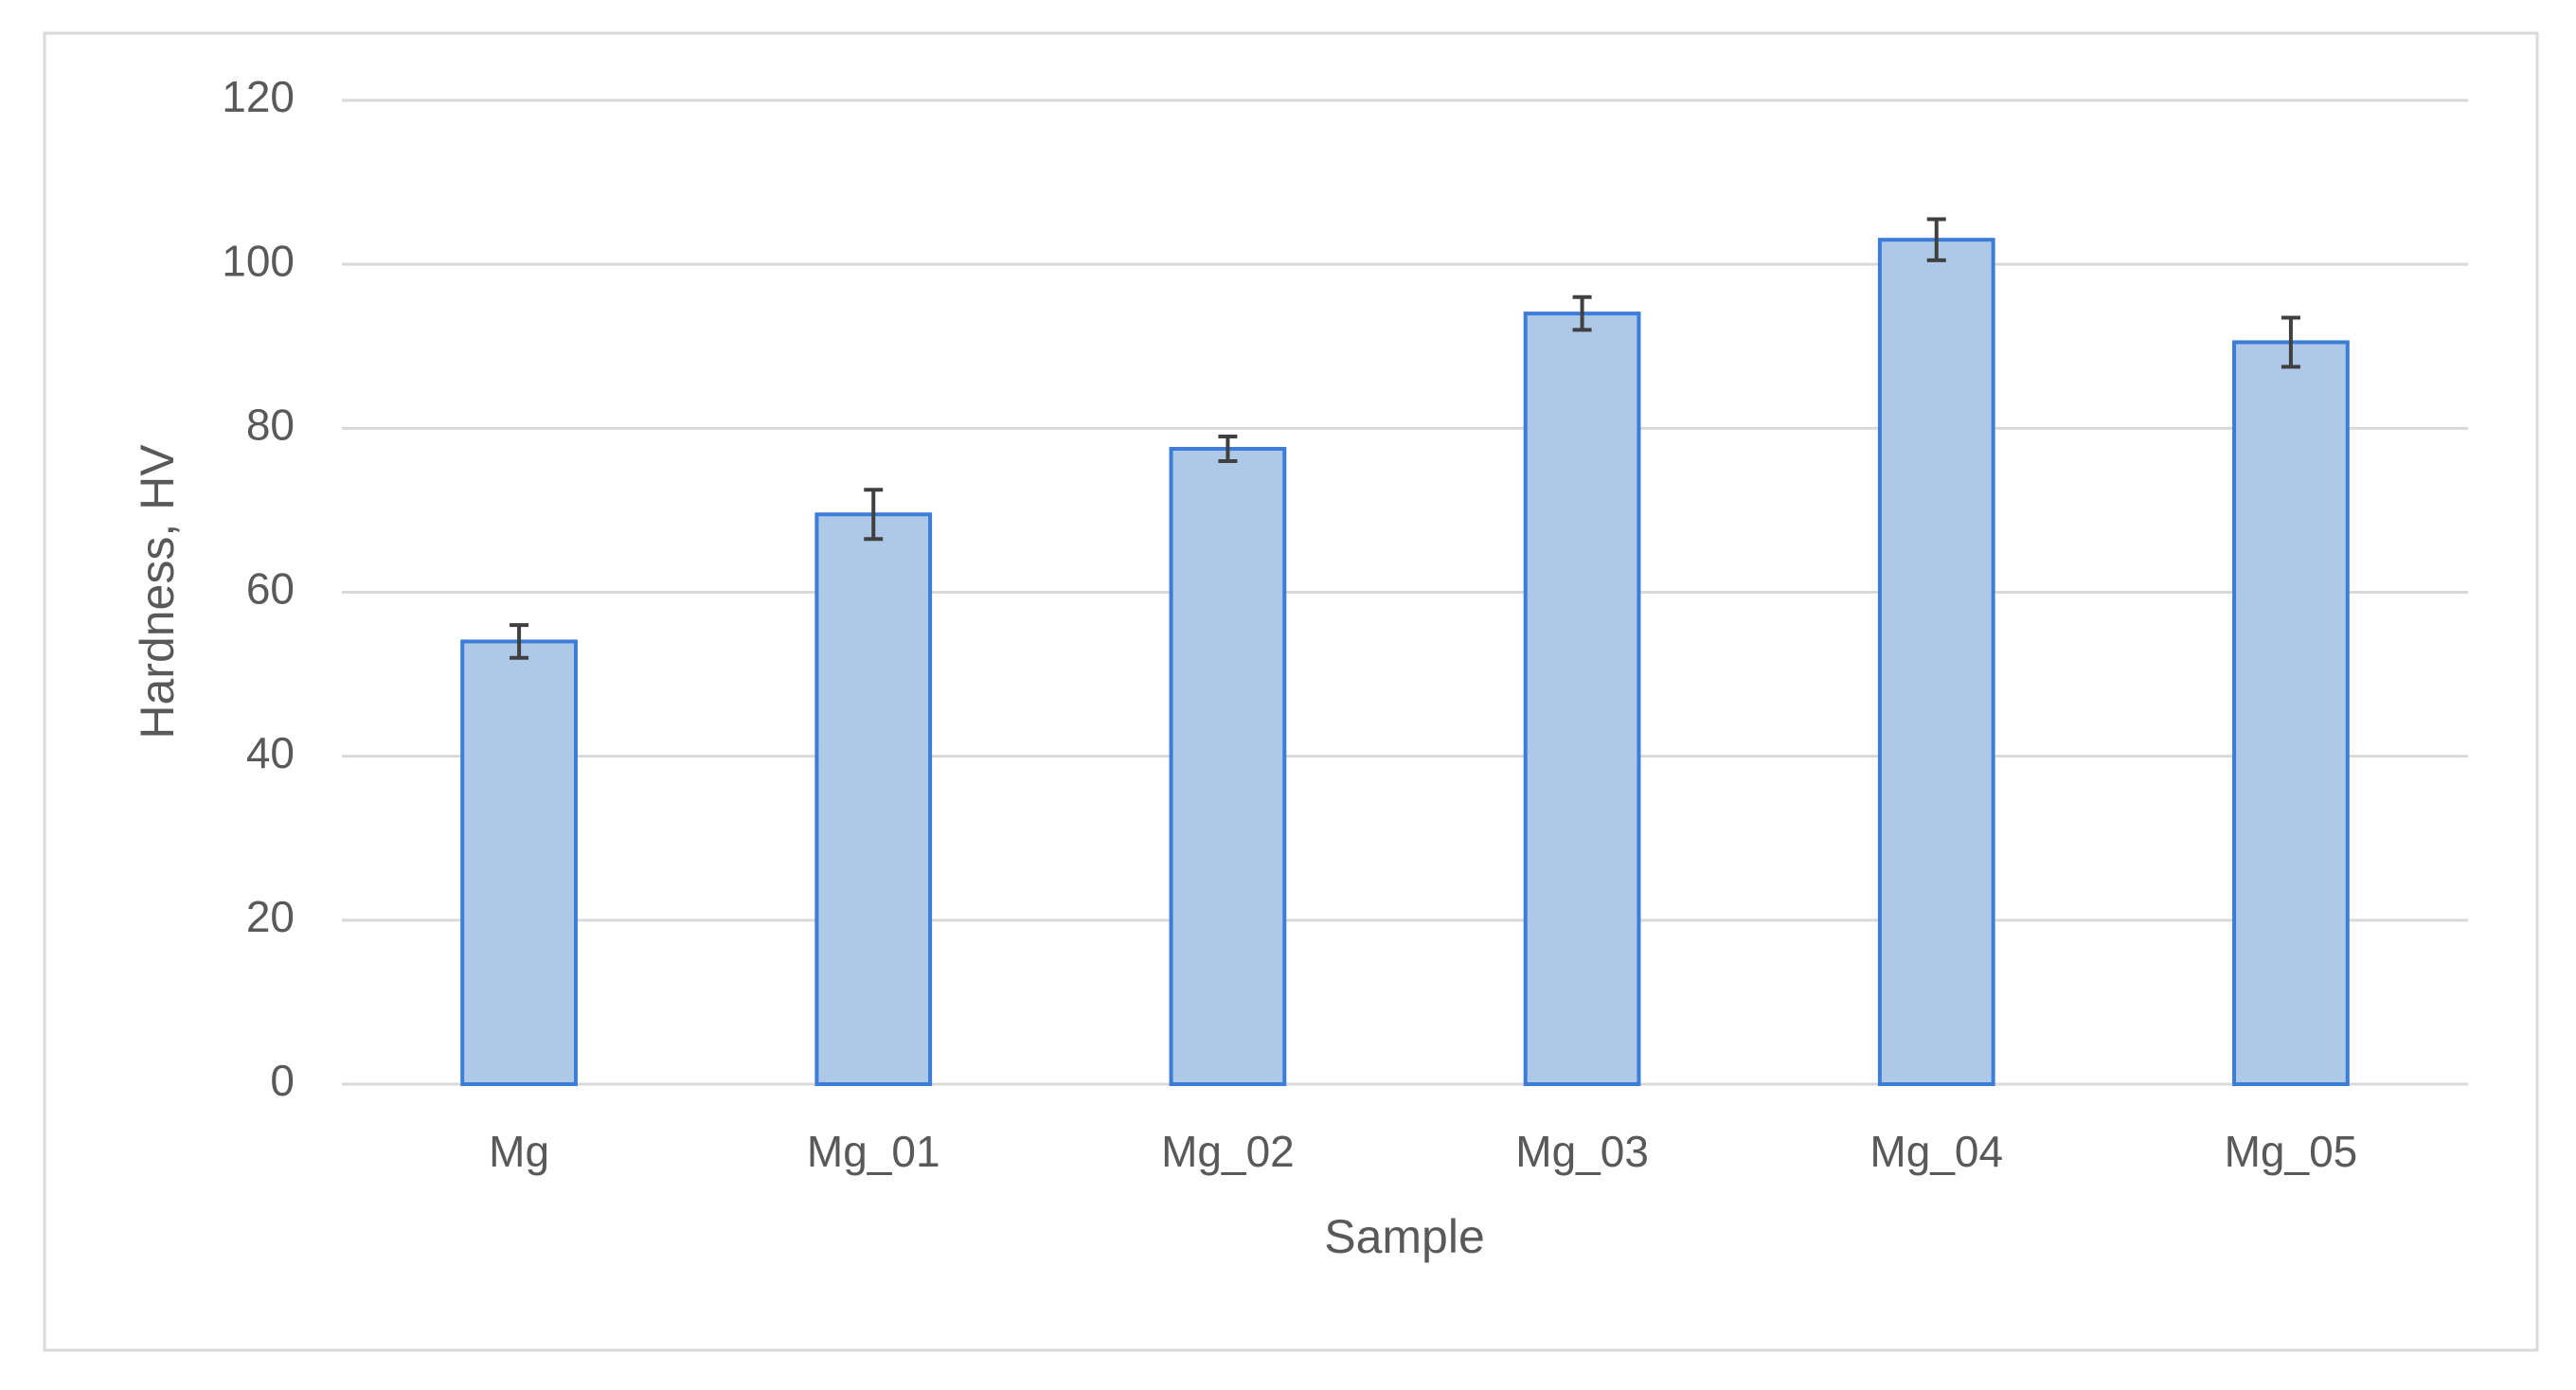 This screenshot has width=2576, height=1390. What do you see at coordinates (258, 96) in the screenshot?
I see `y-tick-label: 120` at bounding box center [258, 96].